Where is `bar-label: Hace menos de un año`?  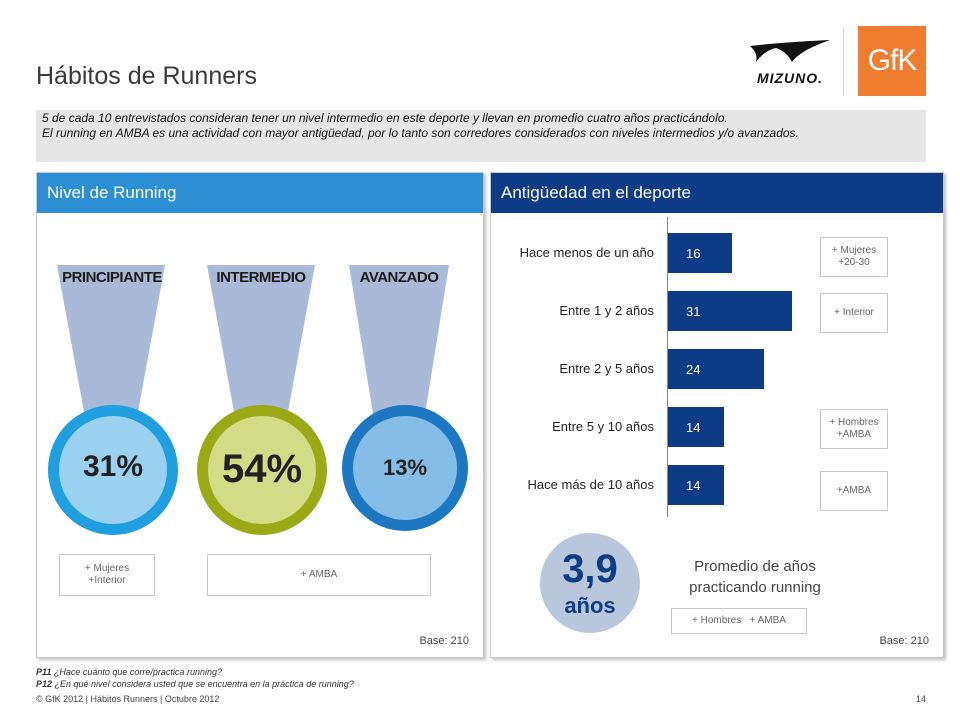
bar-label: Hace menos de un año is located at coordinates (586, 252).